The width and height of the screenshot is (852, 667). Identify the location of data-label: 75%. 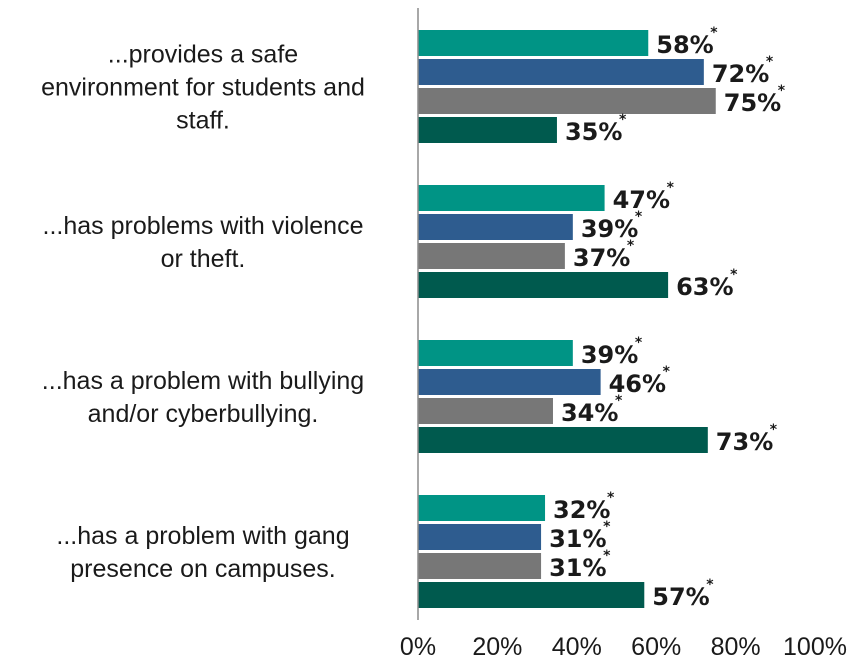
(752, 103).